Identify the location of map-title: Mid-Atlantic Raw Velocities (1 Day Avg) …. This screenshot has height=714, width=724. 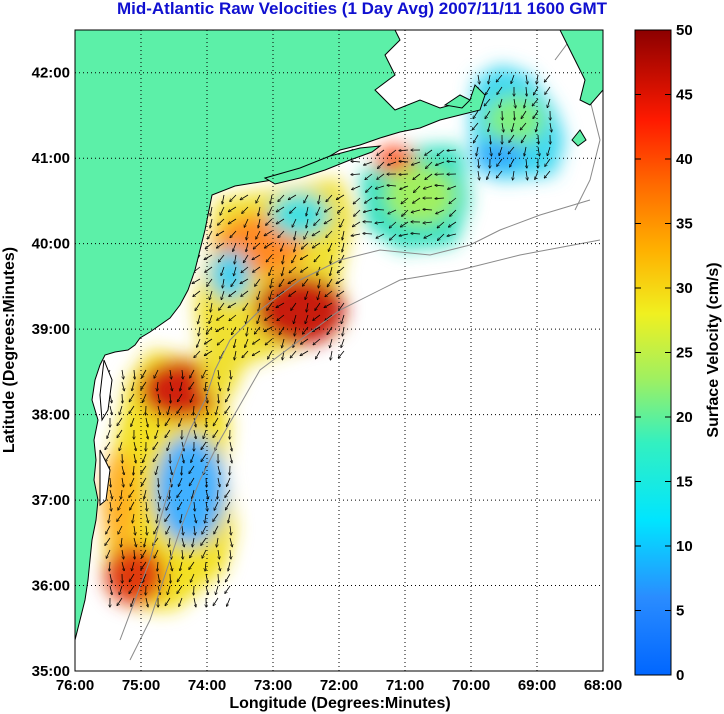
(362, 9).